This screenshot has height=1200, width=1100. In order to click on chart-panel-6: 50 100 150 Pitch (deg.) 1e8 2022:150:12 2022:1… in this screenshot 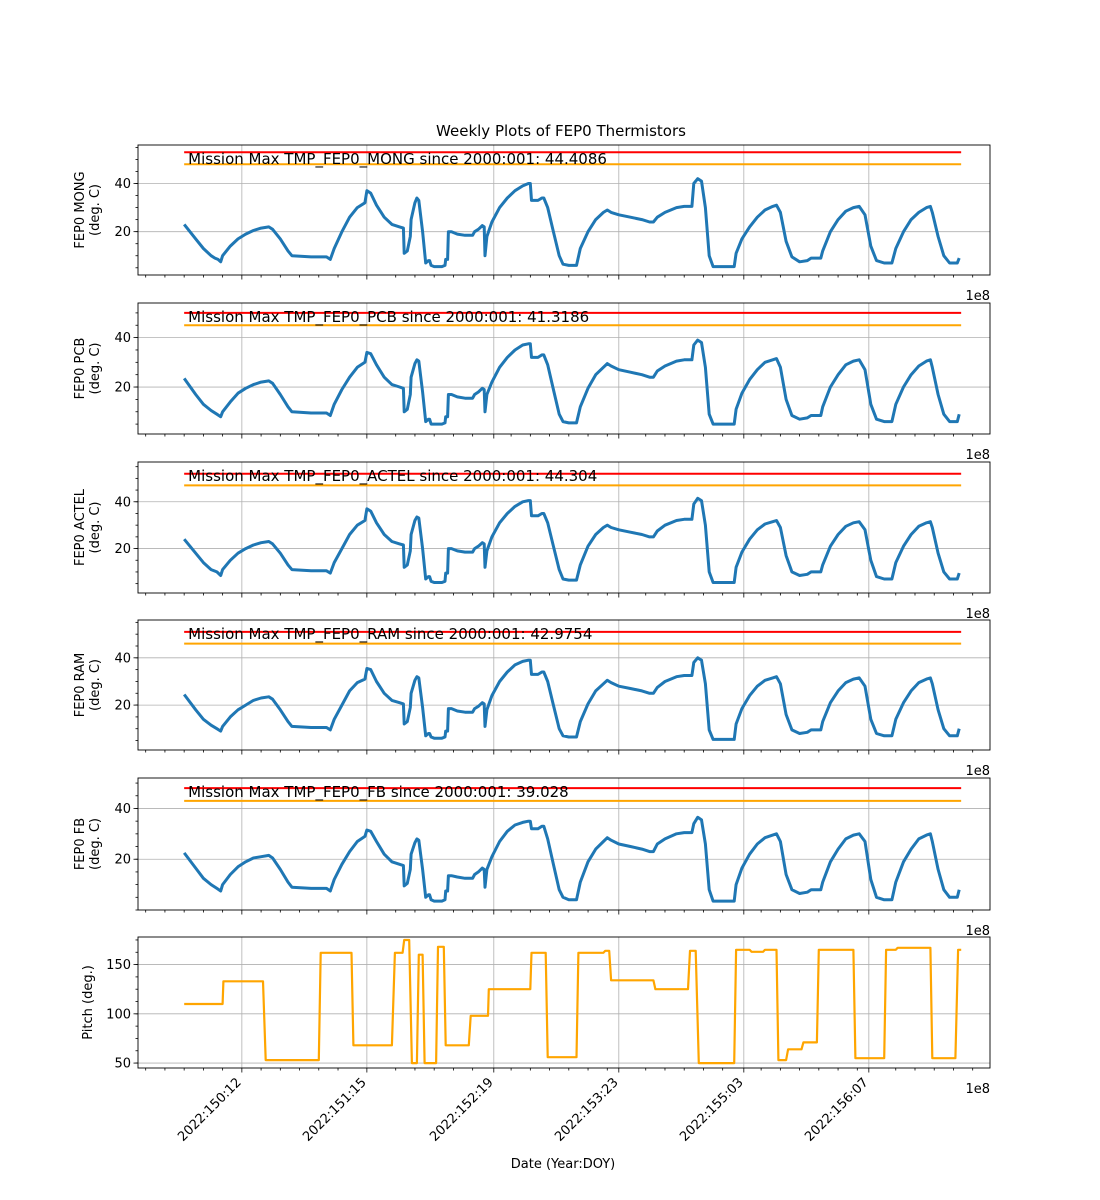, I will do `click(536, 1040)`.